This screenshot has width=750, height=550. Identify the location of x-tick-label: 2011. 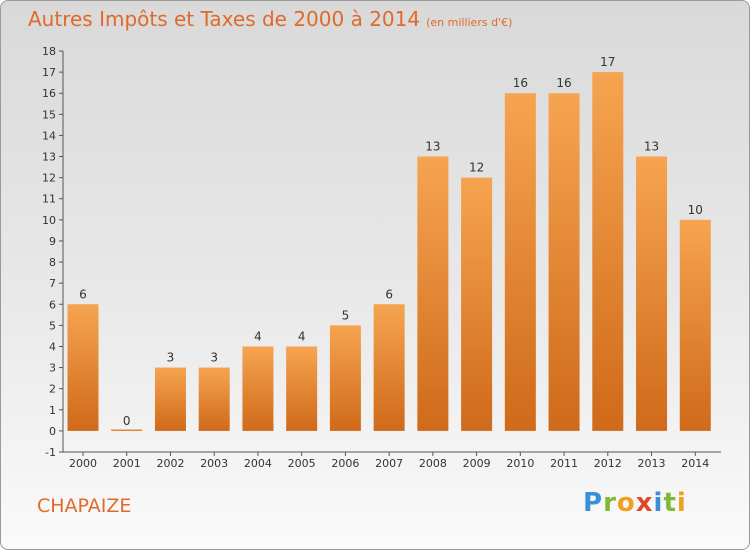
(564, 463).